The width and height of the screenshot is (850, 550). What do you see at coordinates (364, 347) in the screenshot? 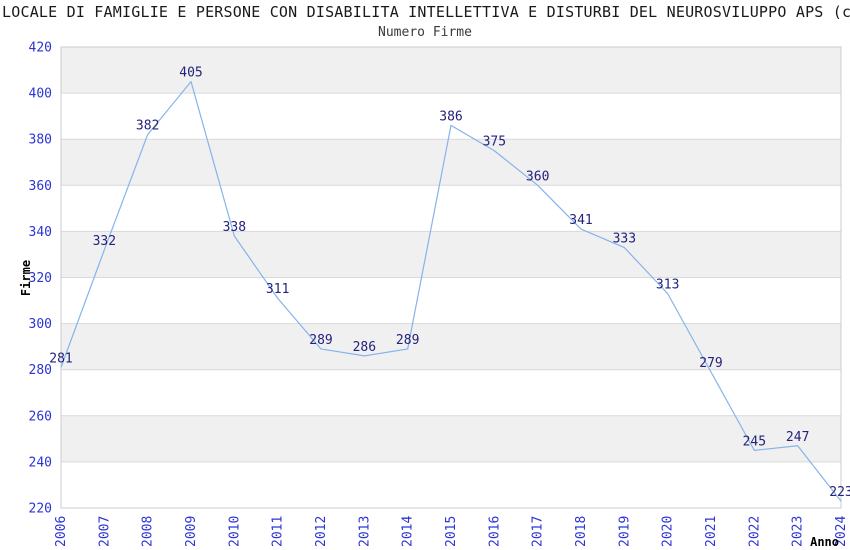
I see `data-point-label: 286` at bounding box center [364, 347].